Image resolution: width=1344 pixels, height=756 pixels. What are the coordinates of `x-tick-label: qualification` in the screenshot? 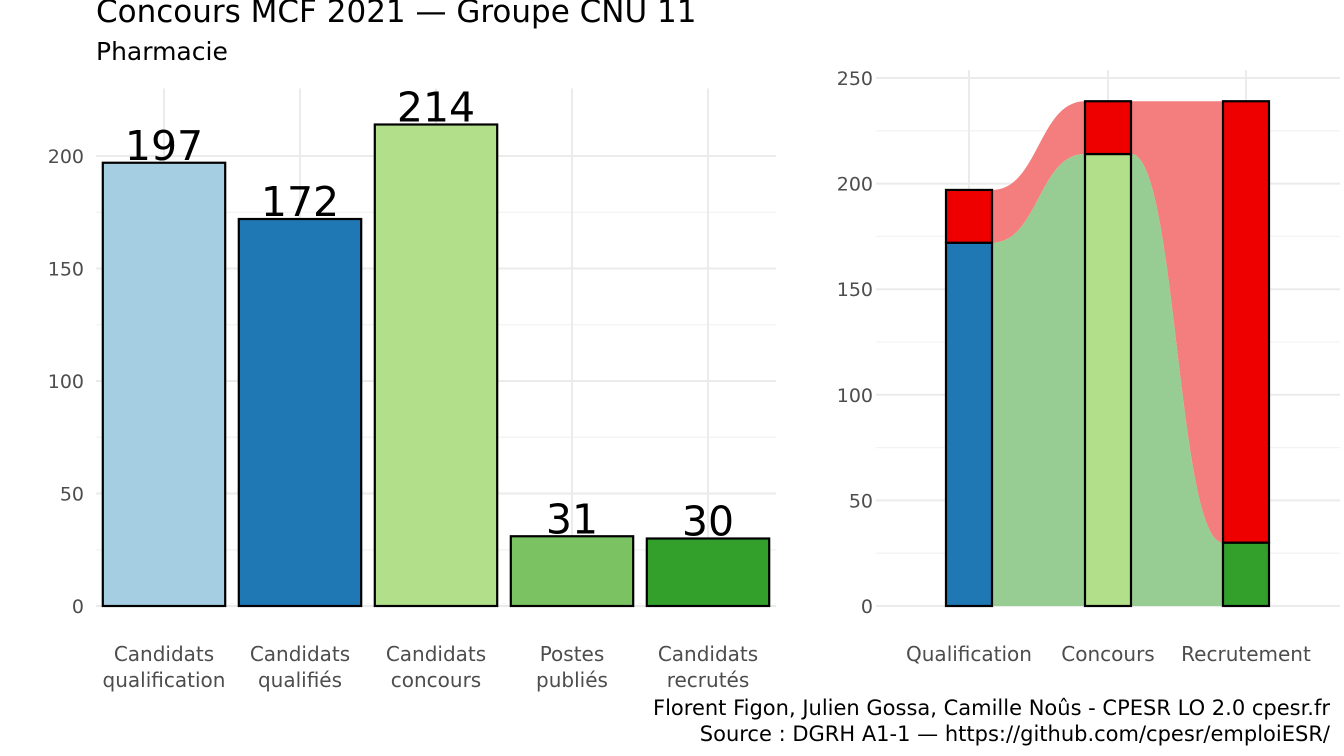 It's located at (164, 680).